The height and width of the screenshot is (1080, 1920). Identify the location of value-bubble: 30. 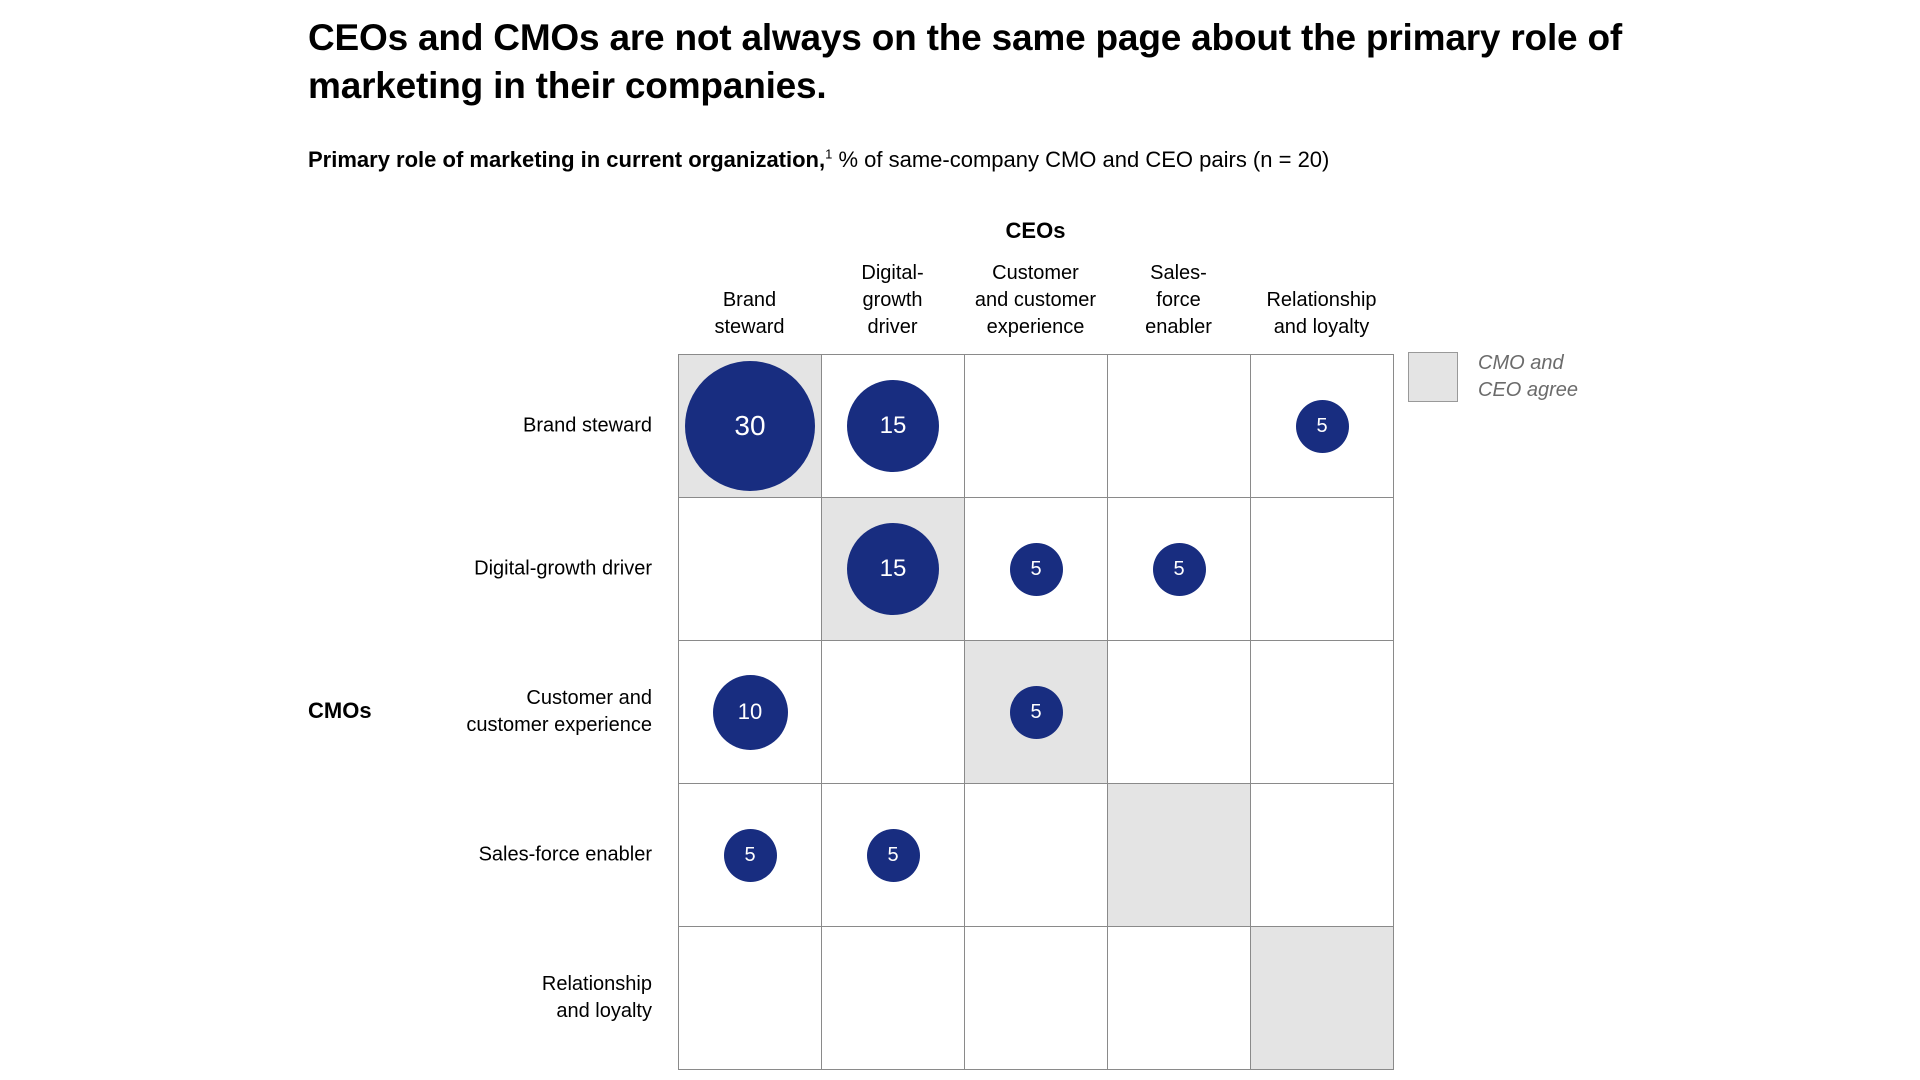
(750, 426).